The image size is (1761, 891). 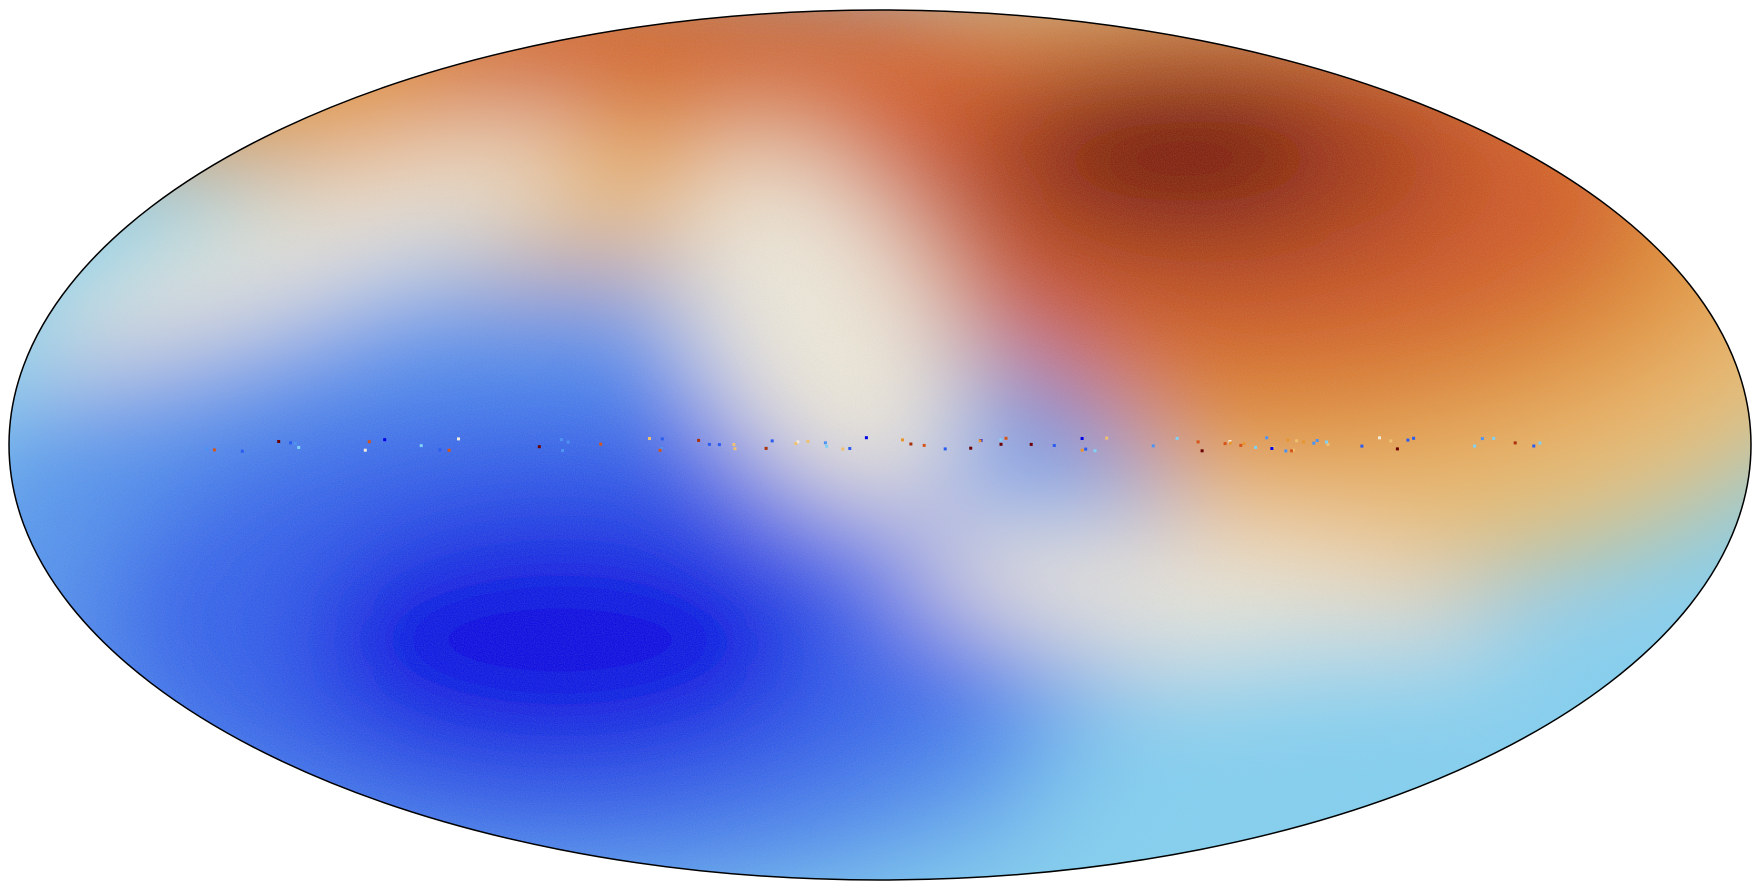 I want to click on galactic-plane-speckles, so click(x=873, y=444).